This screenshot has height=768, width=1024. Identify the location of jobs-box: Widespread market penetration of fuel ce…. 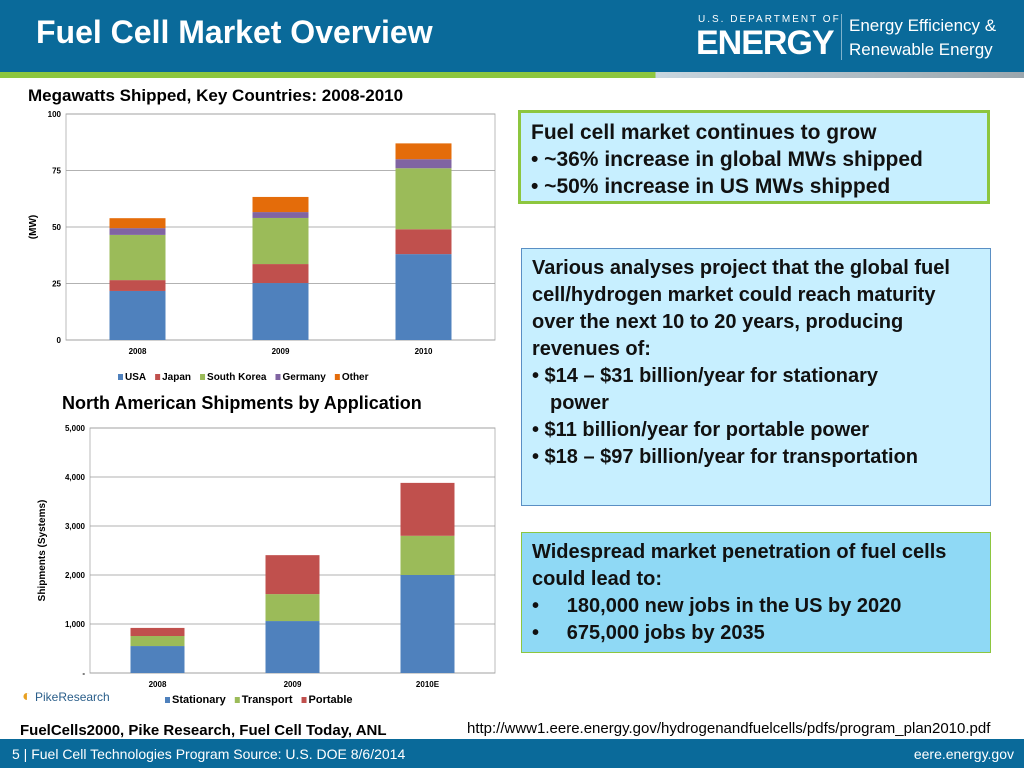
(756, 592).